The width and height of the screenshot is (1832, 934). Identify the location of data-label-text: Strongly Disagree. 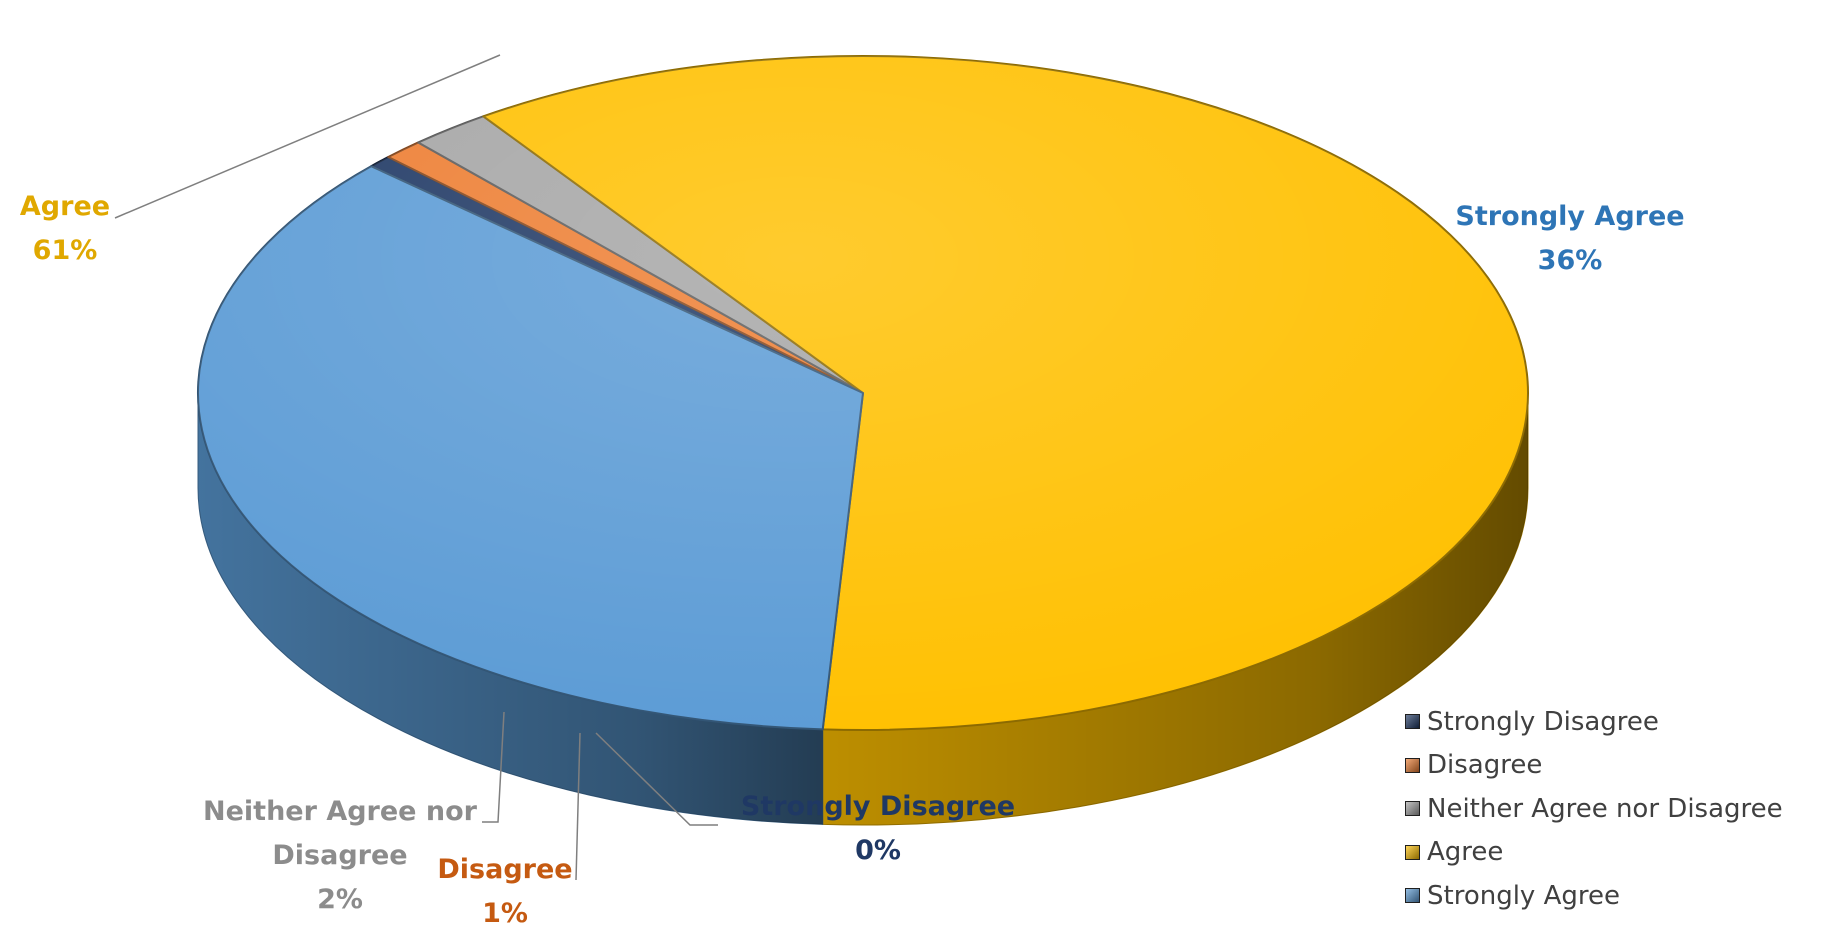
(878, 806).